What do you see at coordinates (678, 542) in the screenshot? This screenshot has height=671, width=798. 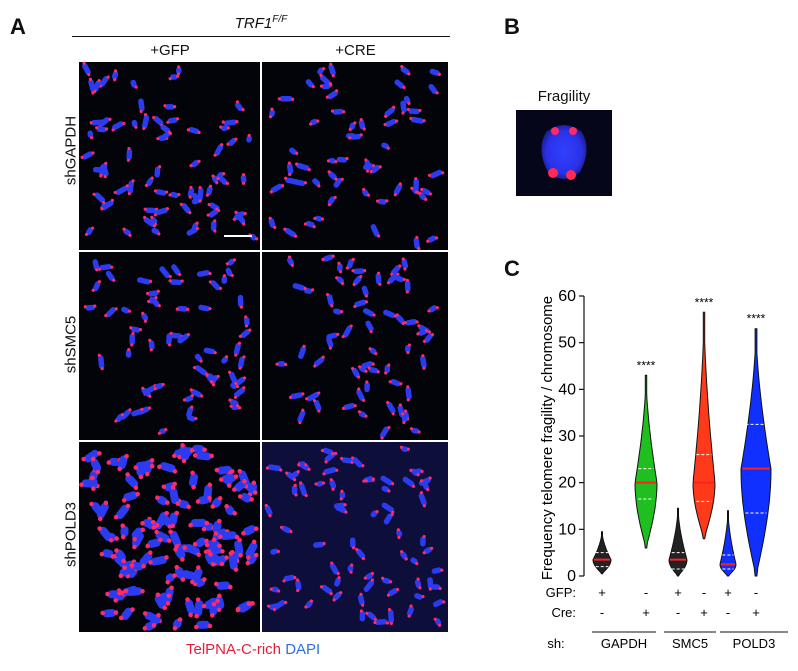 I see `violin-smc5-gfp` at bounding box center [678, 542].